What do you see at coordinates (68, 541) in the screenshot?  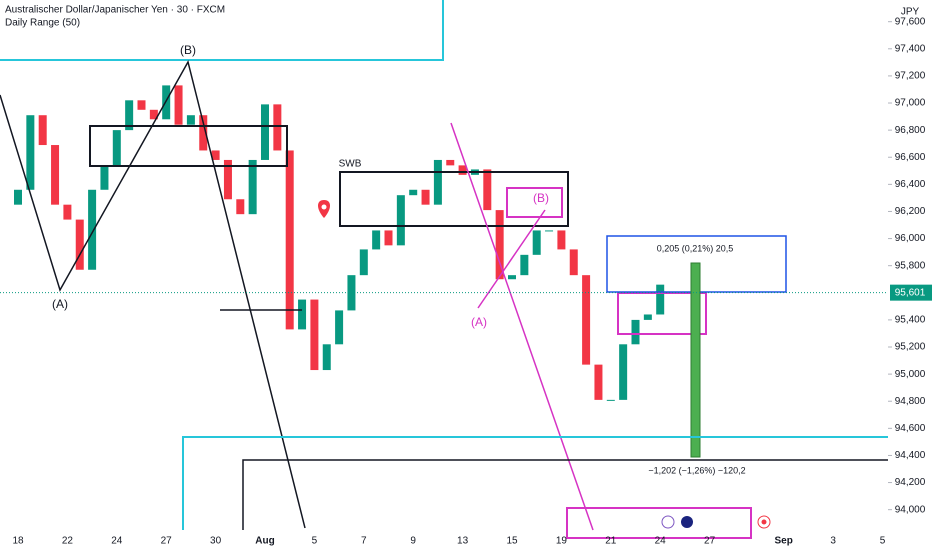 I see `x-tick-label: 22` at bounding box center [68, 541].